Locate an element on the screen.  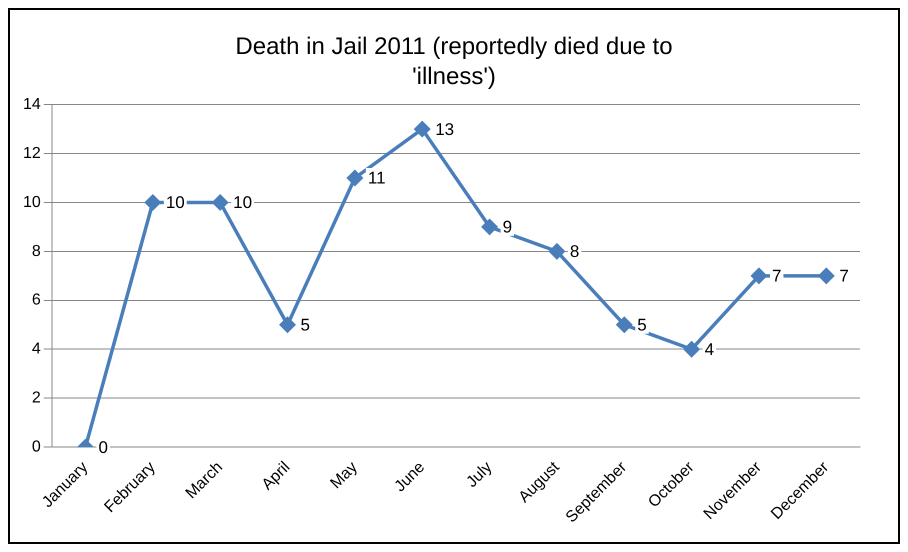
data-label: 0 is located at coordinates (103, 447).